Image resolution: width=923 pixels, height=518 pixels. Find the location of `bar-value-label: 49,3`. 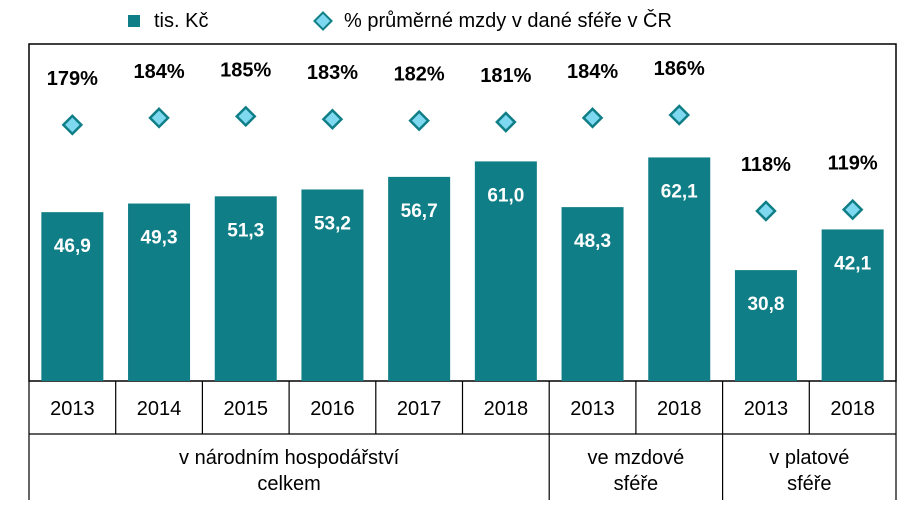

bar-value-label: 49,3 is located at coordinates (159, 238).